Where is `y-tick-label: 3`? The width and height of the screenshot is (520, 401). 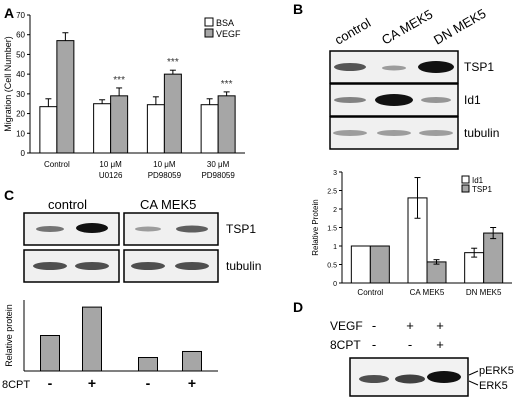
y-tick-label: 3 is located at coordinates (335, 173).